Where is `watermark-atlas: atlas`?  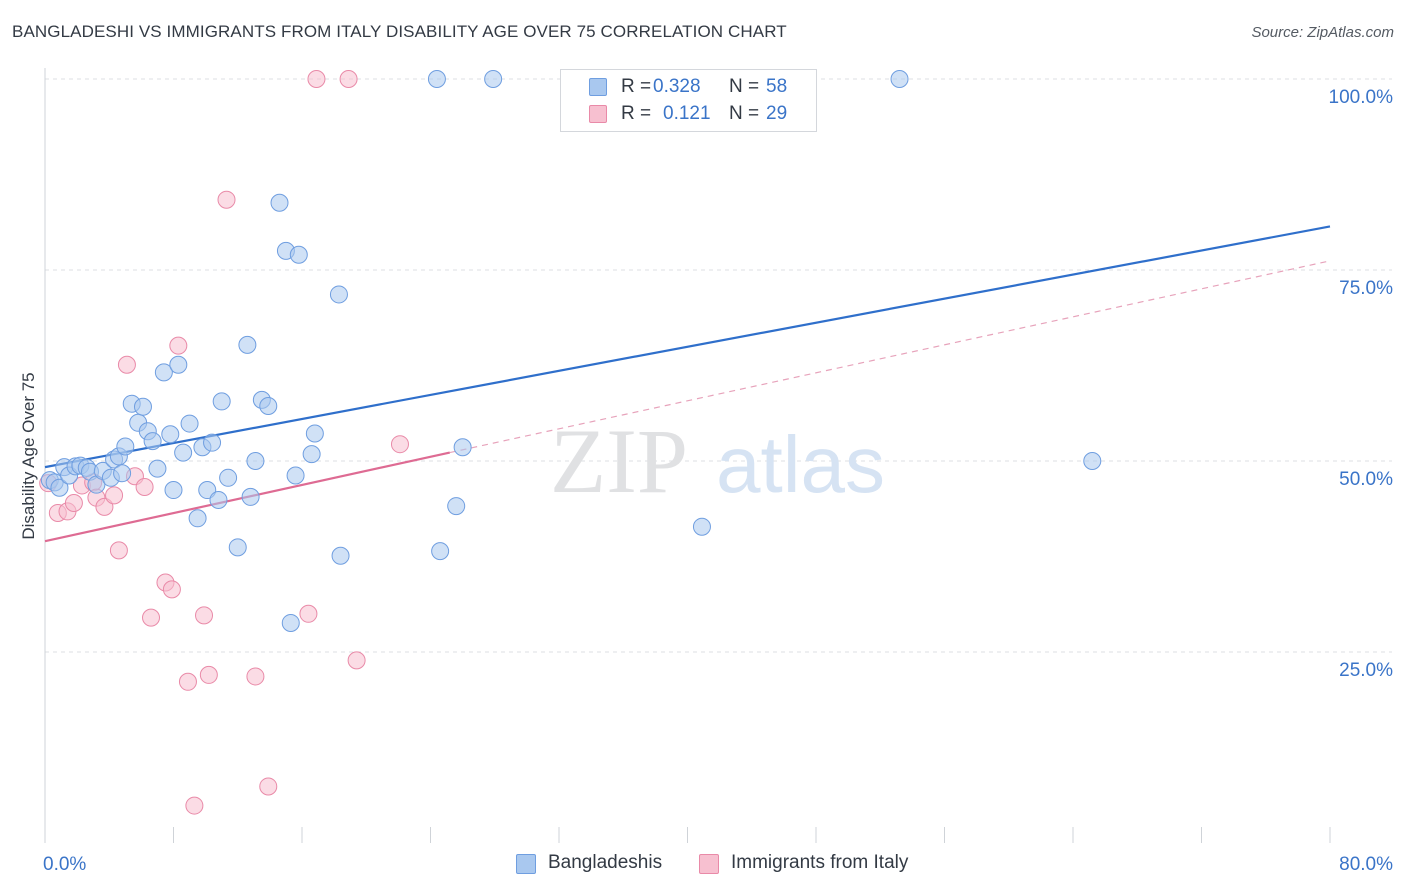
watermark-atlas: atlas is located at coordinates (800, 464).